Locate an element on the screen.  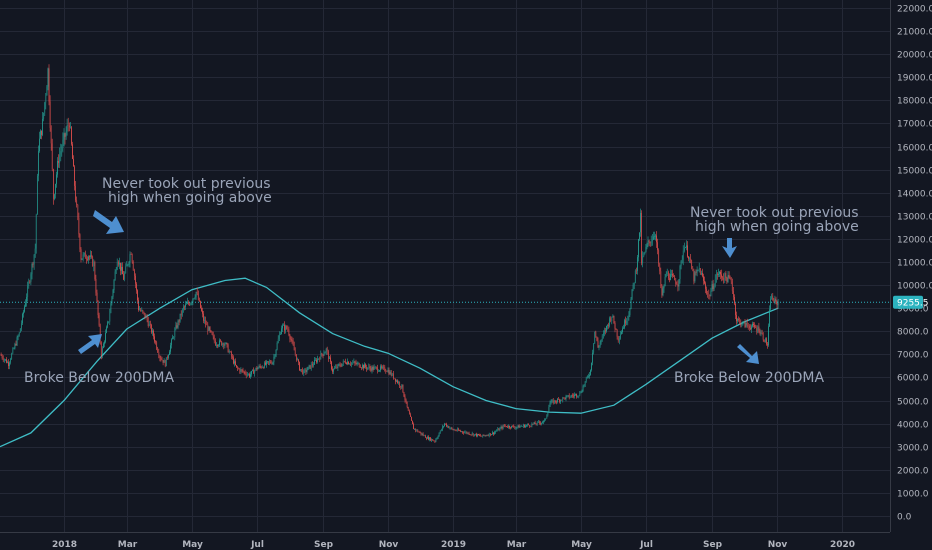
arrow-up-left-icon is located at coordinates (748, 354).